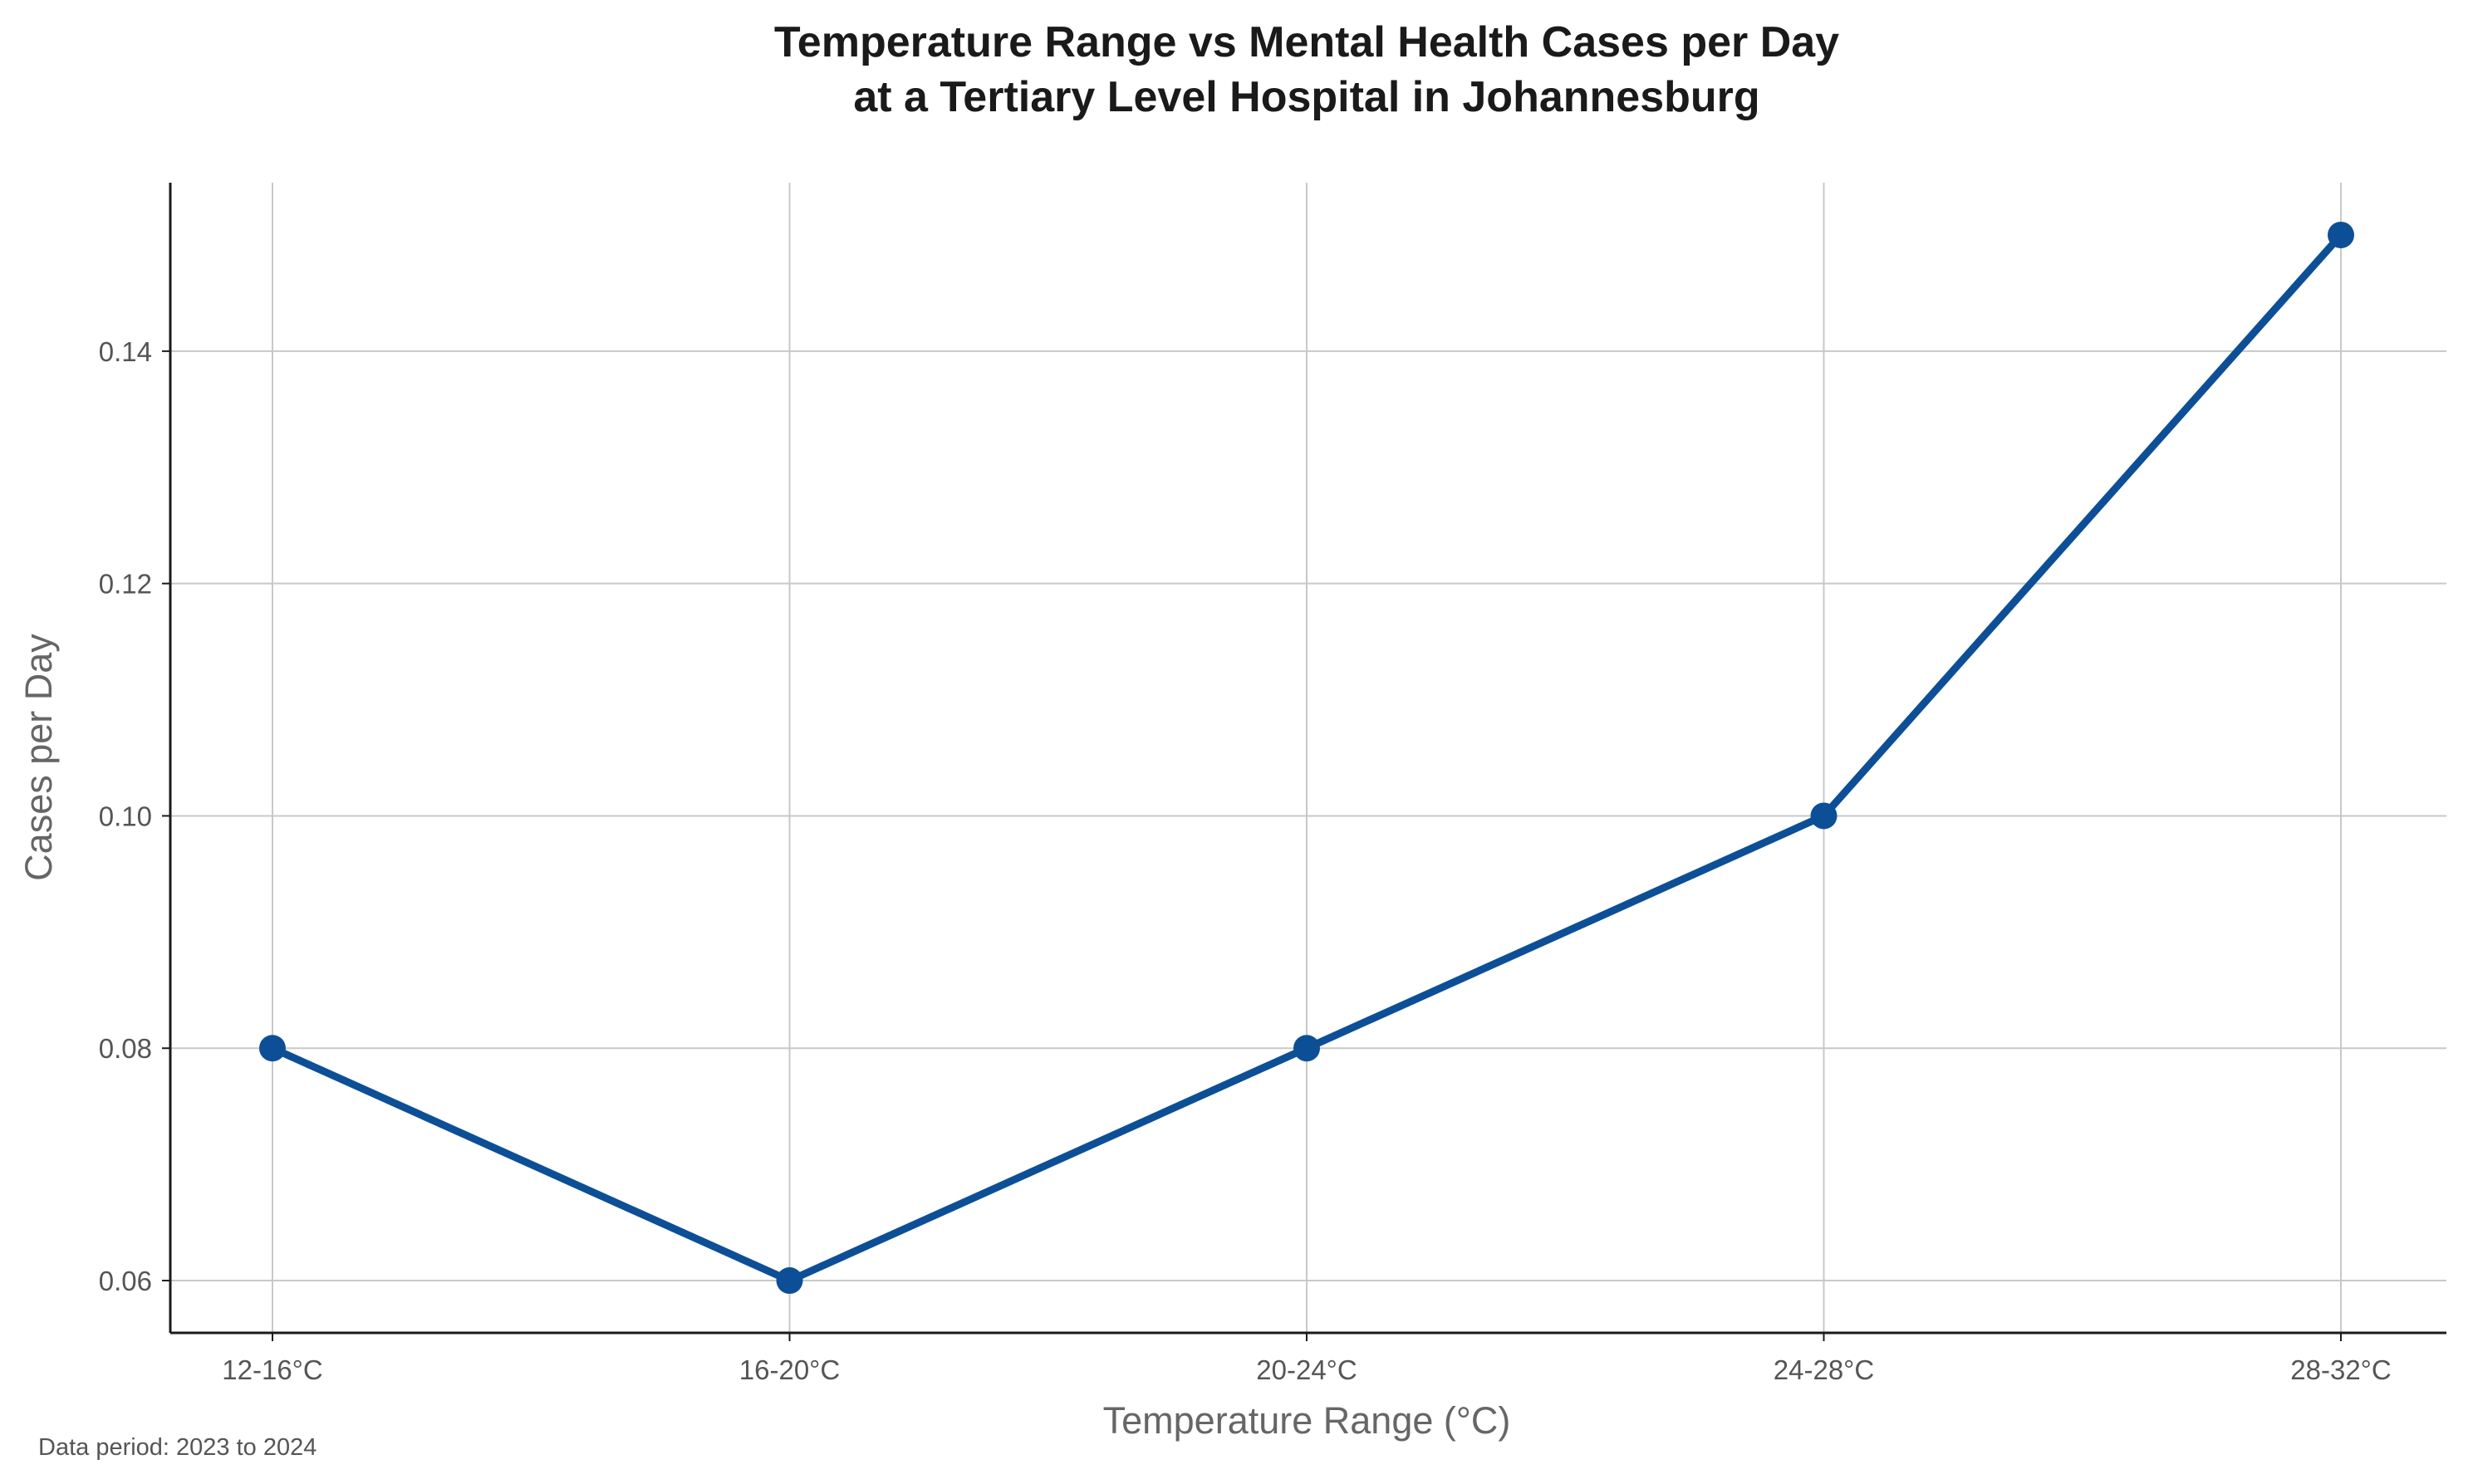 This screenshot has height=1484, width=2468. I want to click on footnote: Data period: 2023 to 2024, so click(177, 1447).